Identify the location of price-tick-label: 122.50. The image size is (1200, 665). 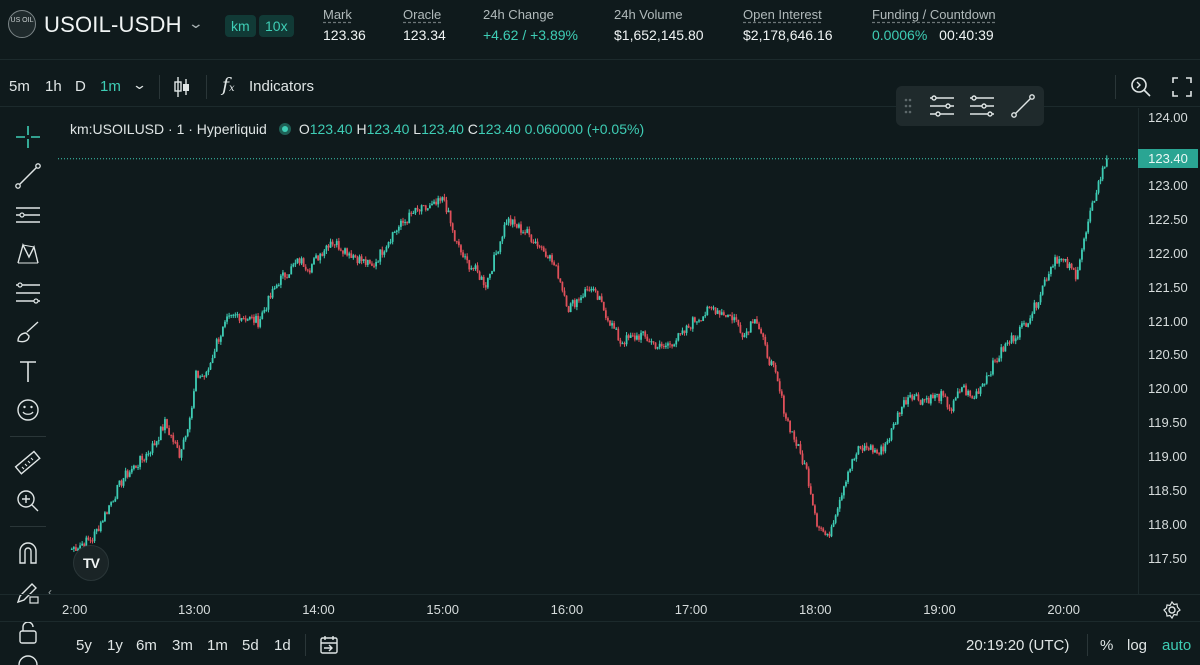
(1168, 219).